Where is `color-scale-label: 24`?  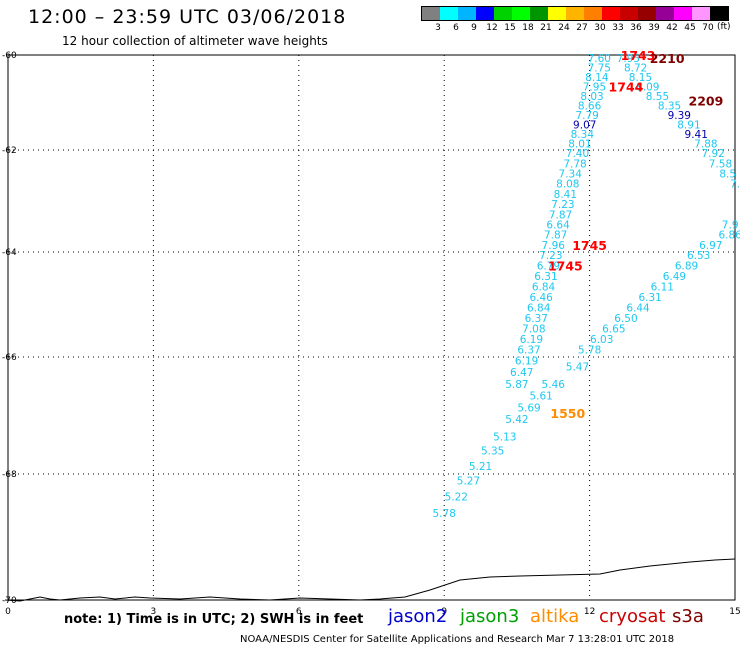 color-scale-label: 24 is located at coordinates (564, 28).